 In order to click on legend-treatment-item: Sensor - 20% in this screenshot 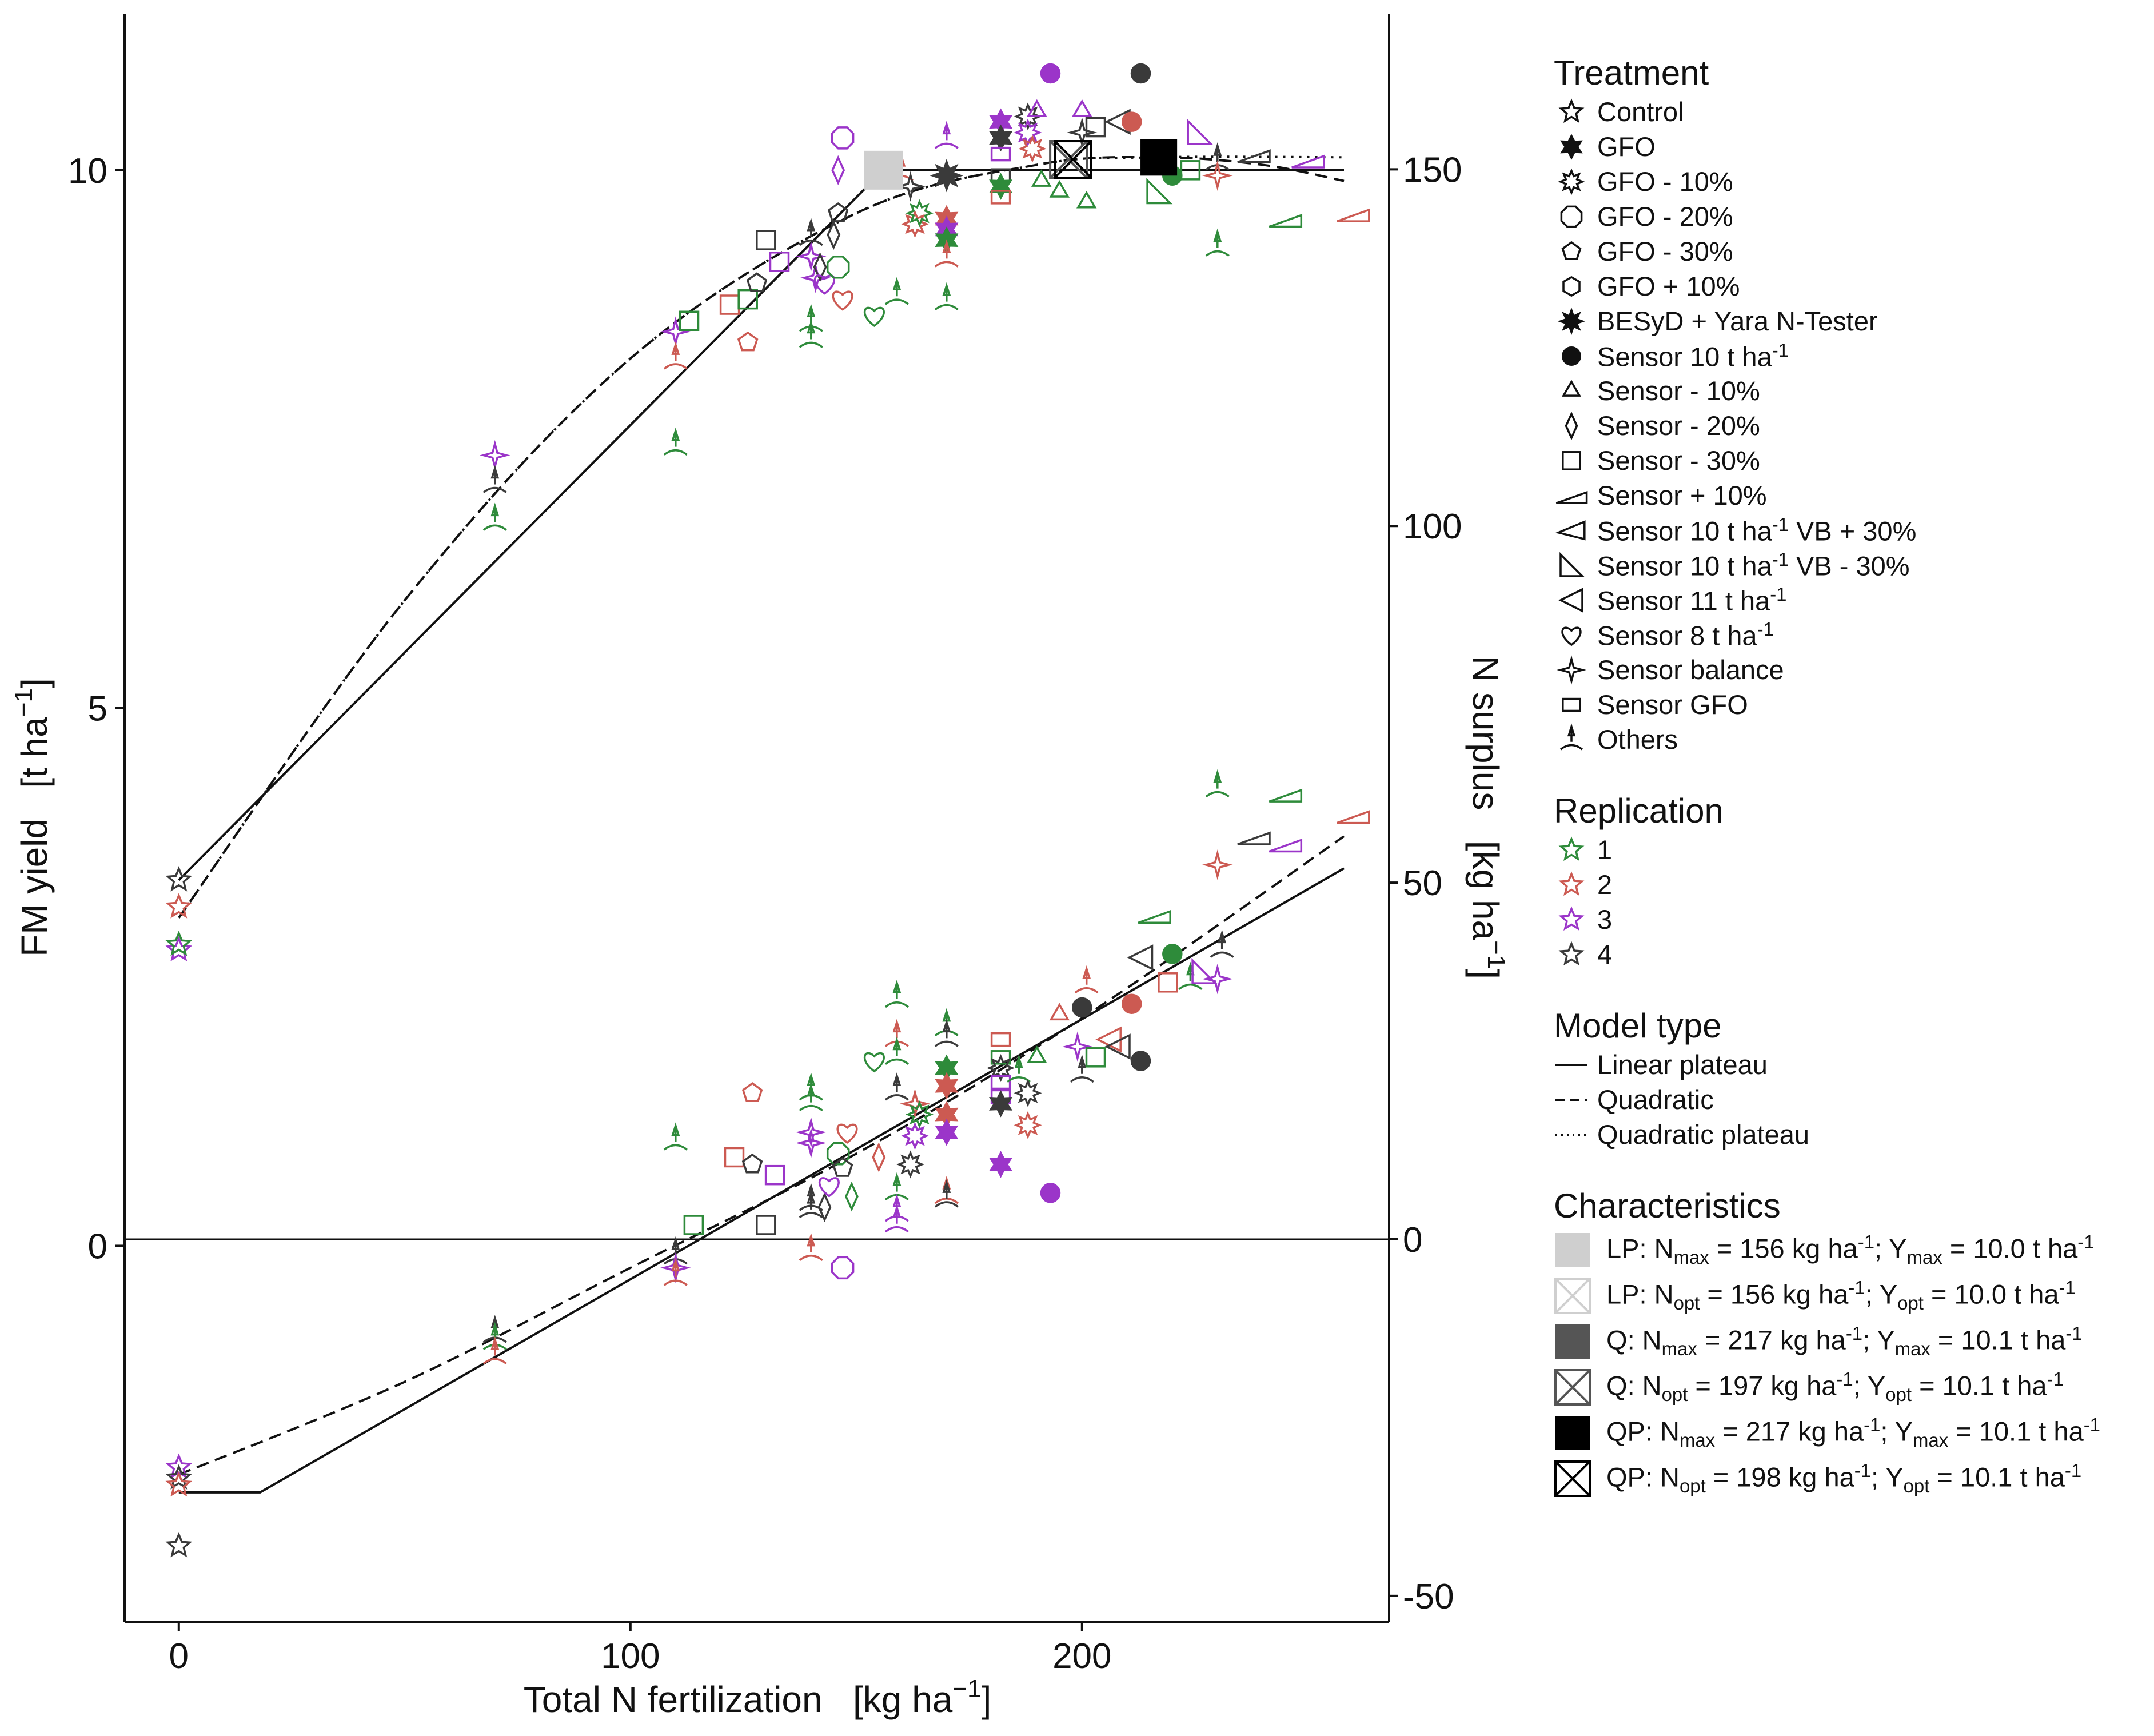, I will do `click(1851, 425)`.